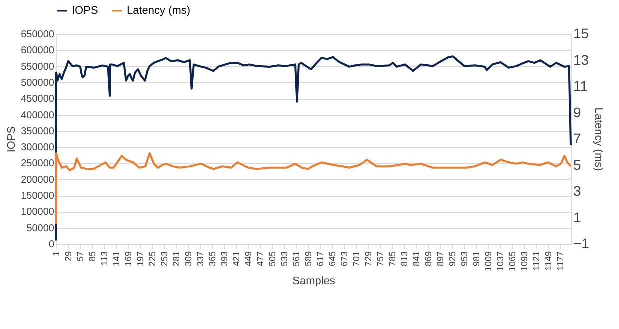  What do you see at coordinates (476, 259) in the screenshot?
I see `x-tick-label: 981` at bounding box center [476, 259].